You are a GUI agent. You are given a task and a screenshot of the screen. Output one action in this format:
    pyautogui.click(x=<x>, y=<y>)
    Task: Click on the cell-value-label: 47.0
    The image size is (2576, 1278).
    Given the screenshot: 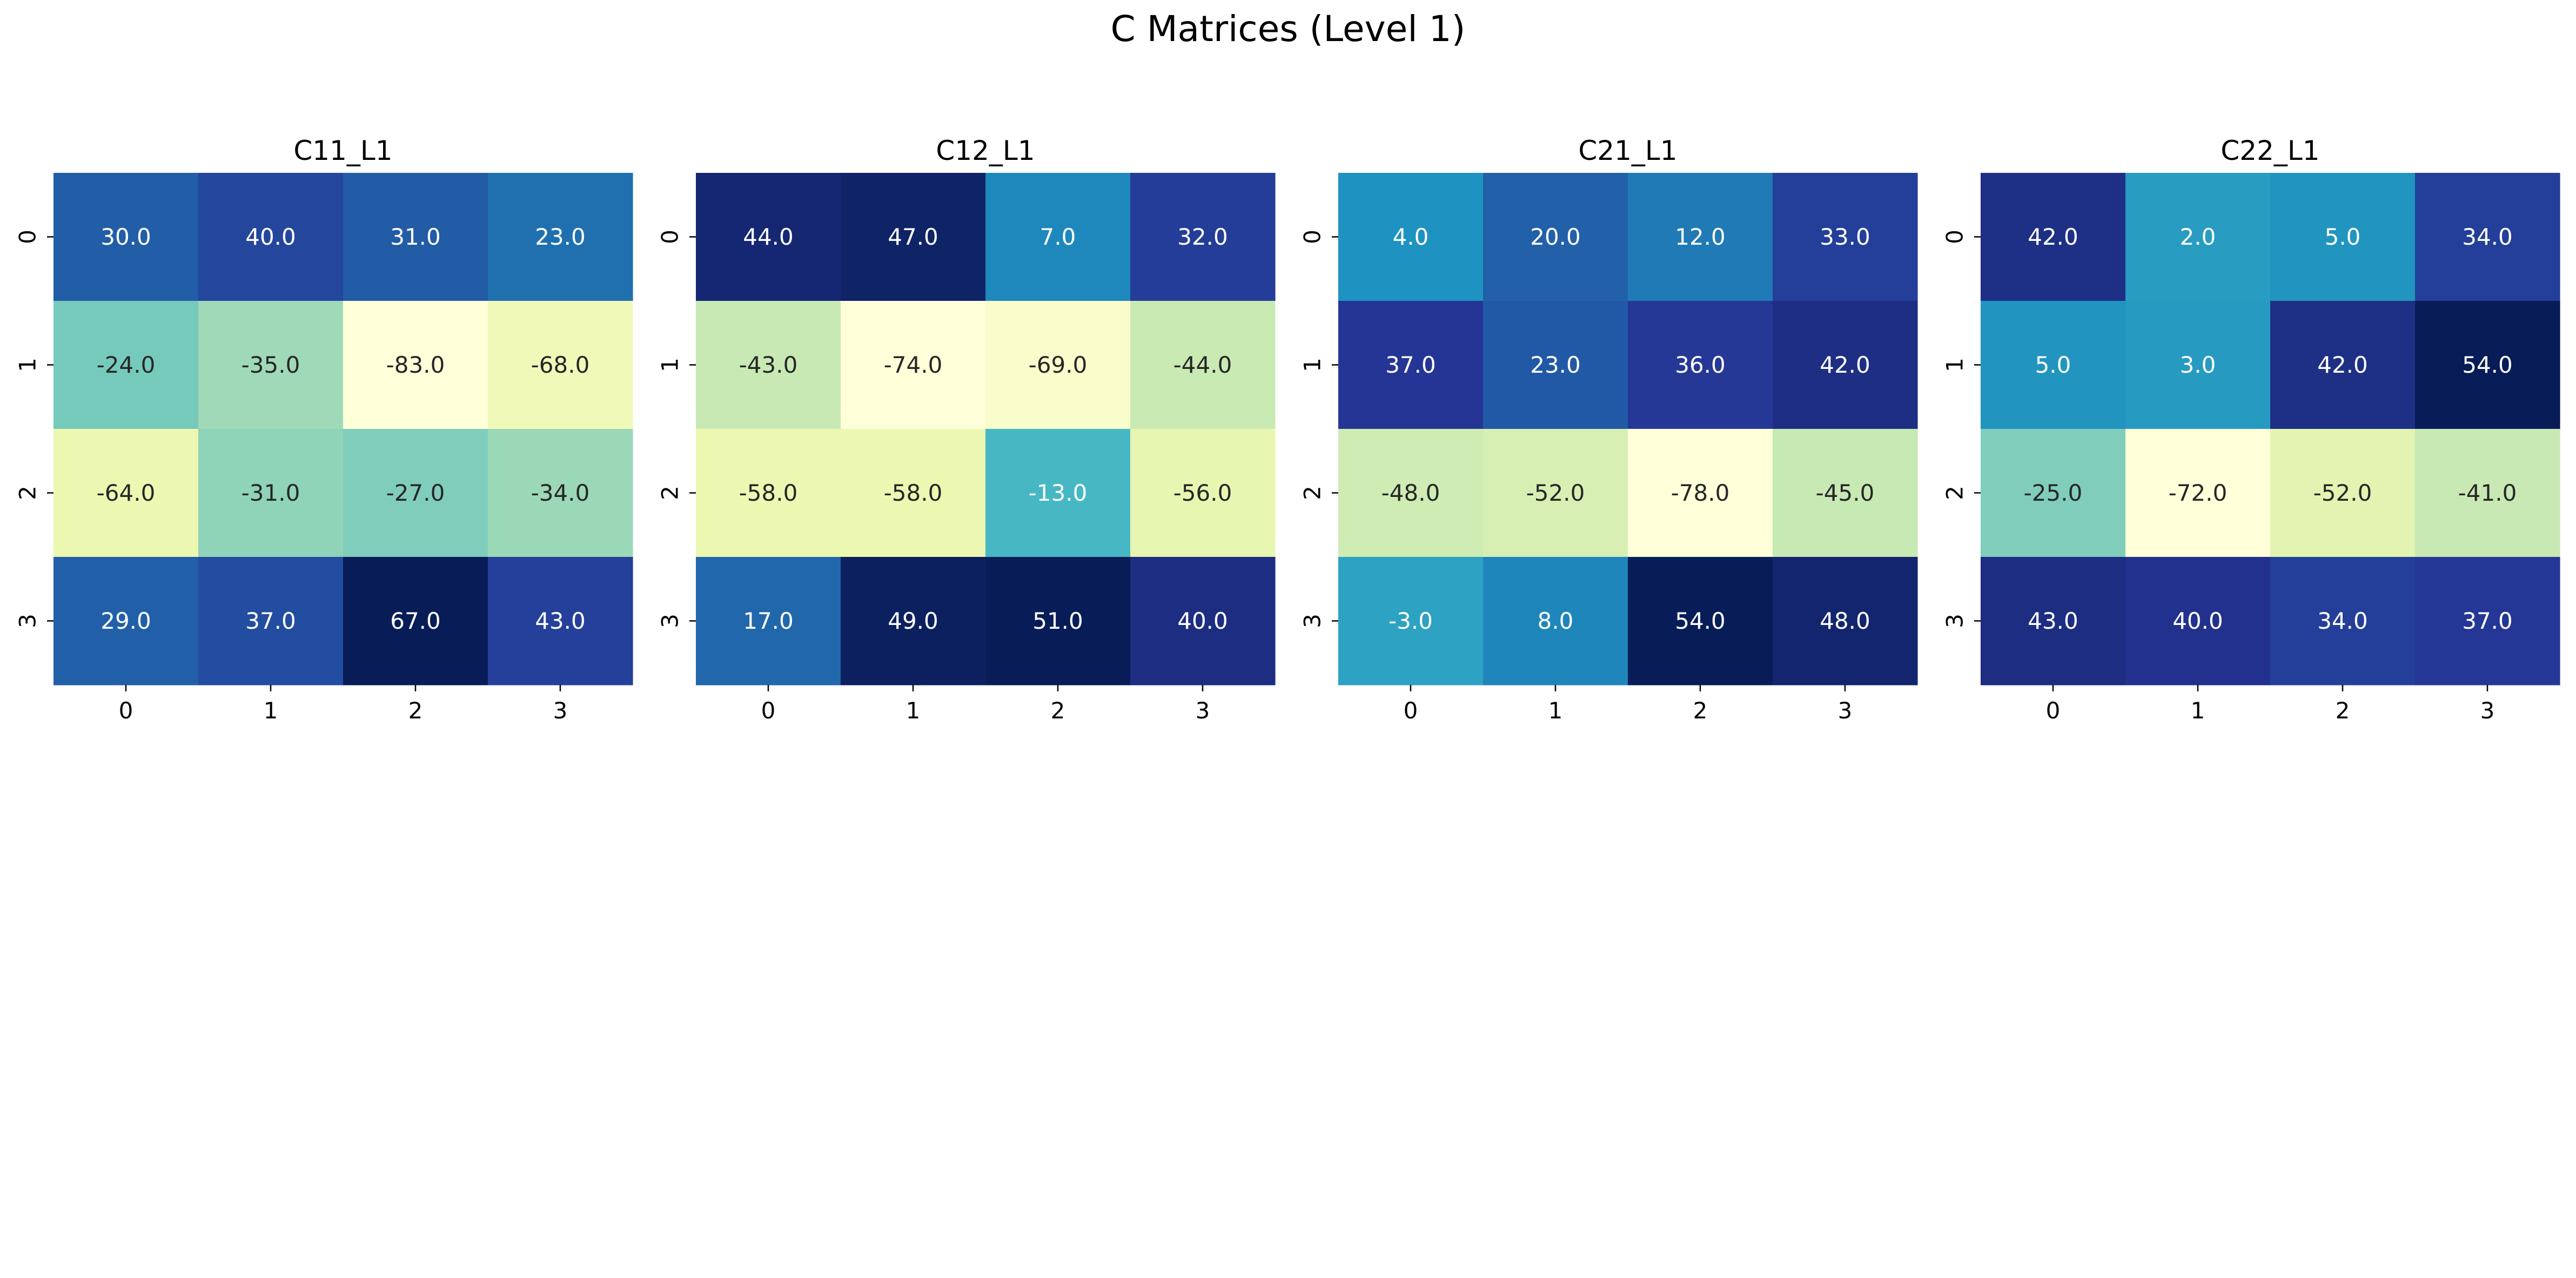 What is the action you would take?
    pyautogui.click(x=913, y=237)
    